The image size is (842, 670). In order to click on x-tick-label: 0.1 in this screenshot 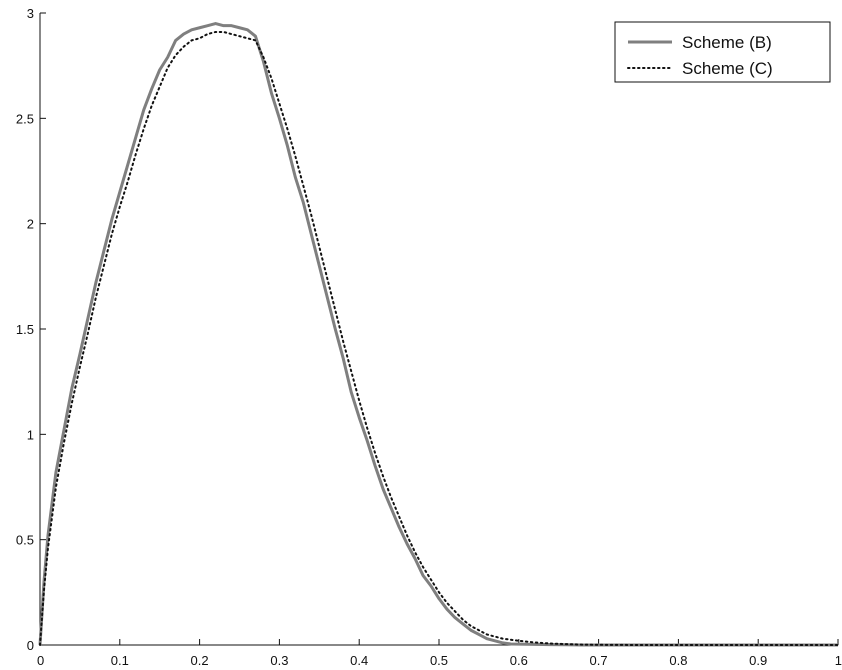, I will do `click(120, 660)`.